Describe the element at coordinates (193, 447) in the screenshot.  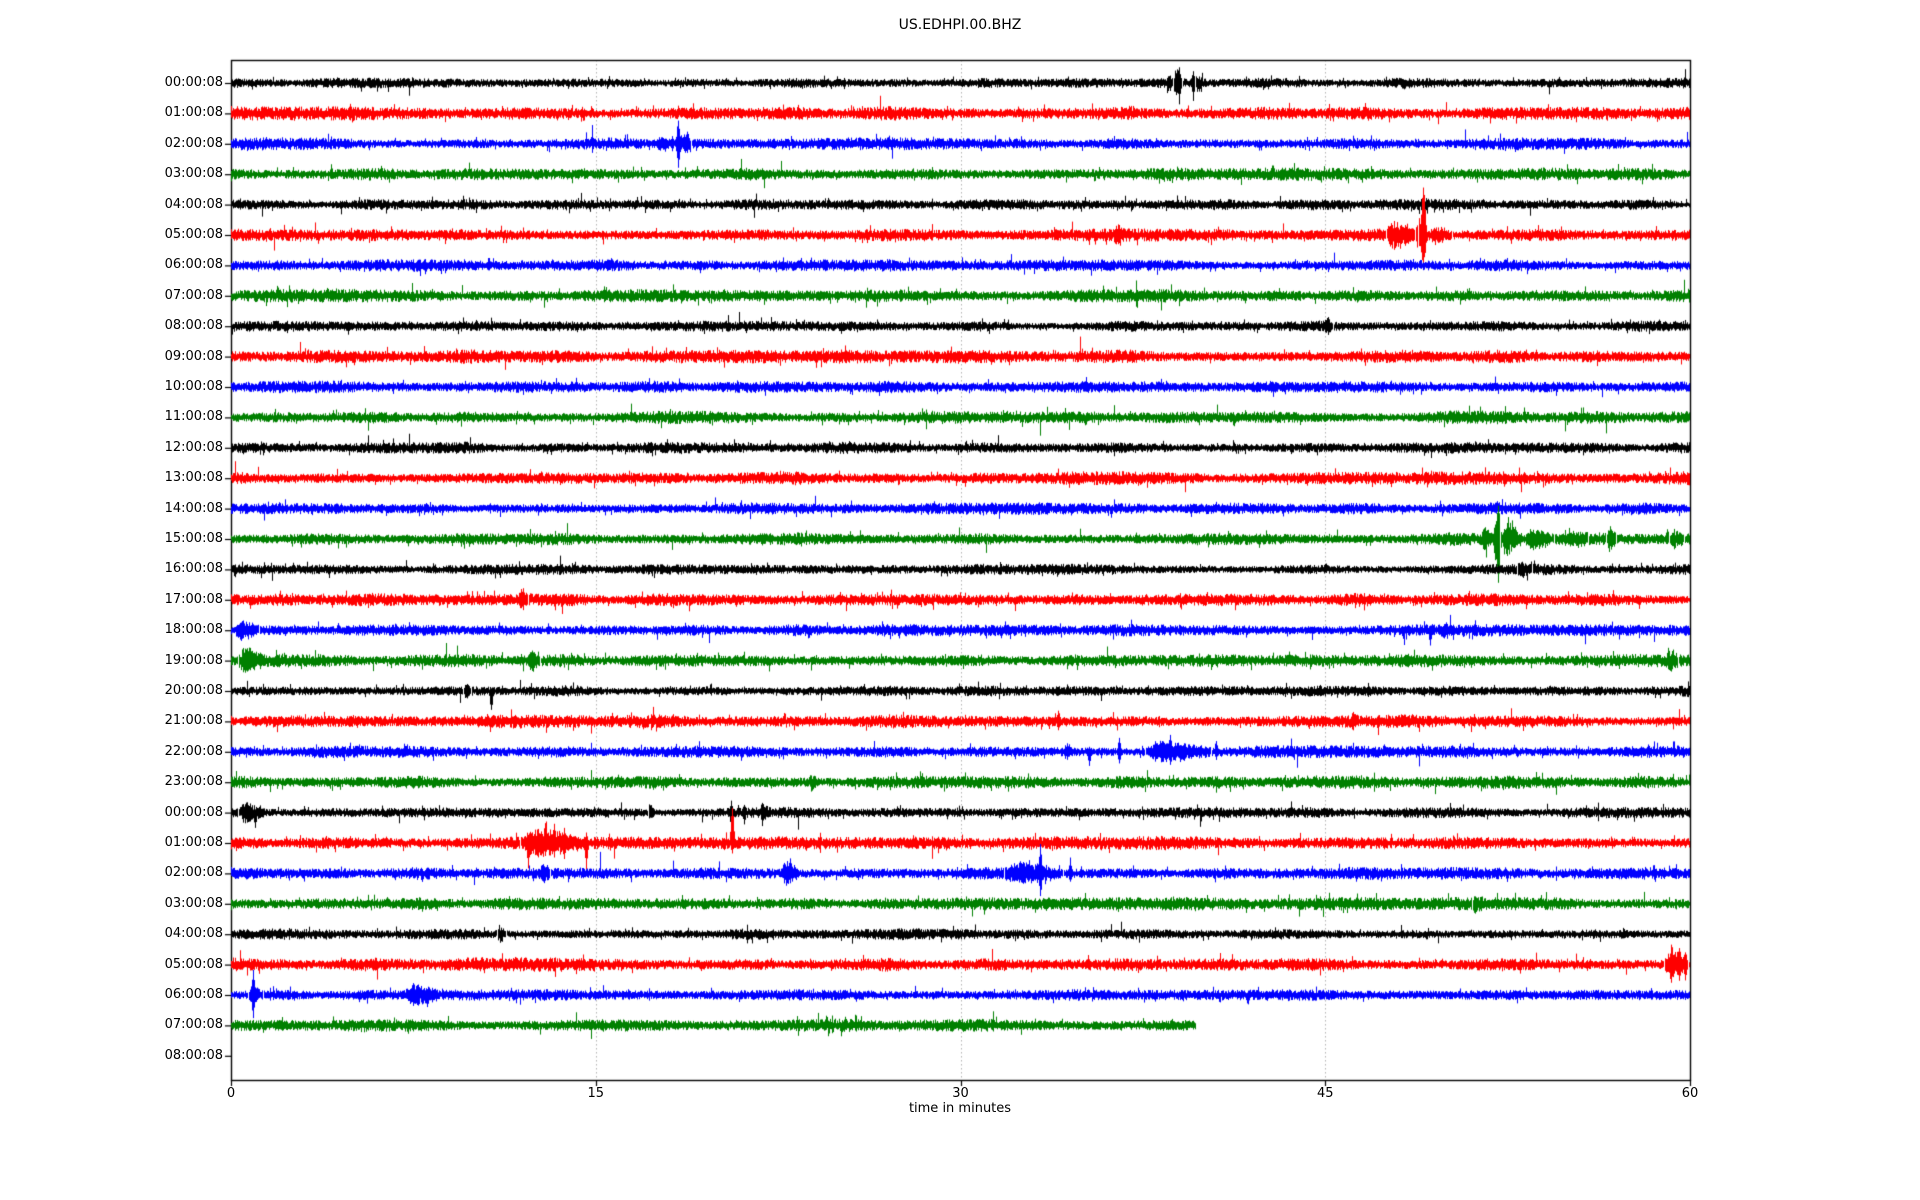
I see `y-tick-label: 12:00:08` at that location.